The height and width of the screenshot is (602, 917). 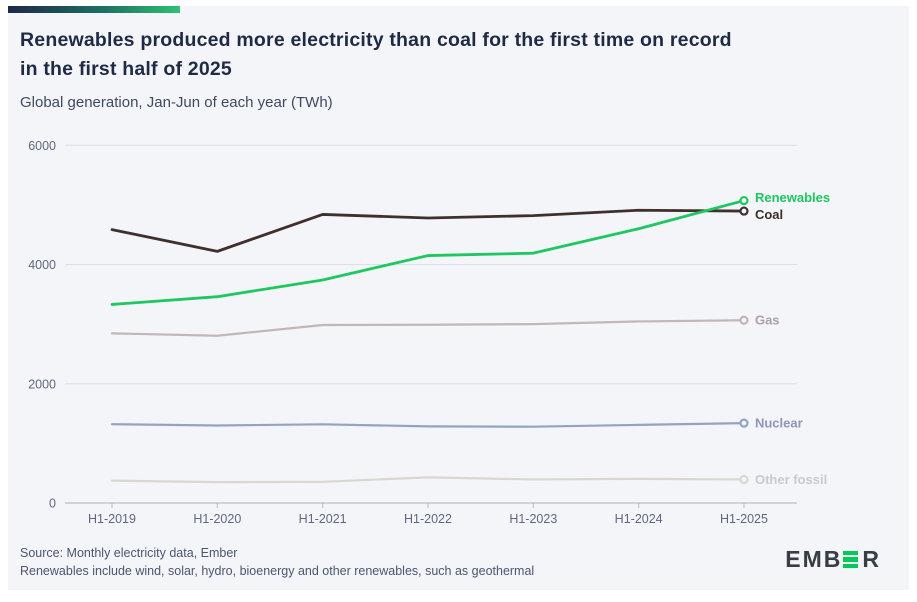 What do you see at coordinates (129, 553) in the screenshot?
I see `source-note: Source: Monthly electricity data, Ember` at bounding box center [129, 553].